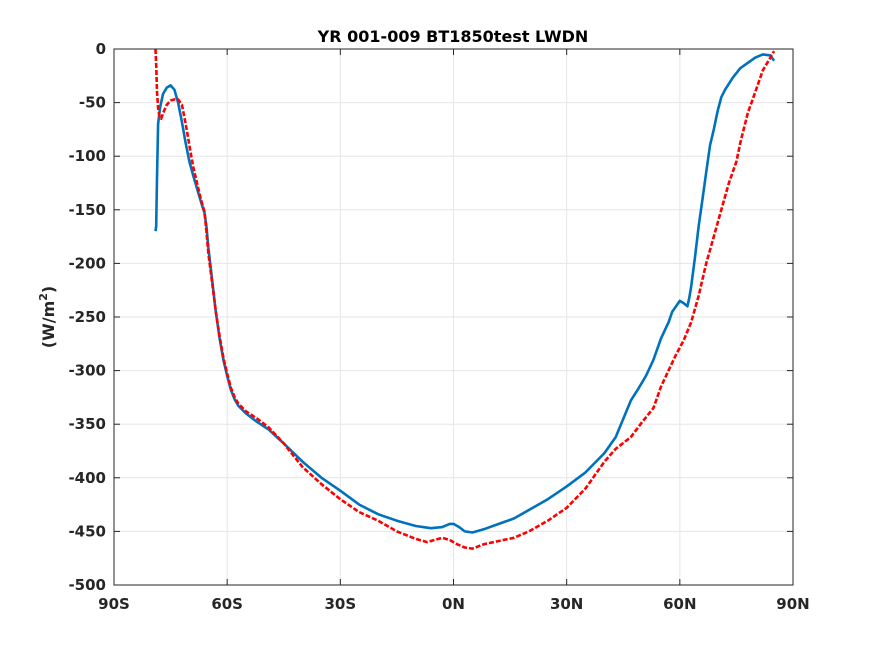  Describe the element at coordinates (48, 289) in the screenshot. I see `y-axis-label-suffix: )` at that location.